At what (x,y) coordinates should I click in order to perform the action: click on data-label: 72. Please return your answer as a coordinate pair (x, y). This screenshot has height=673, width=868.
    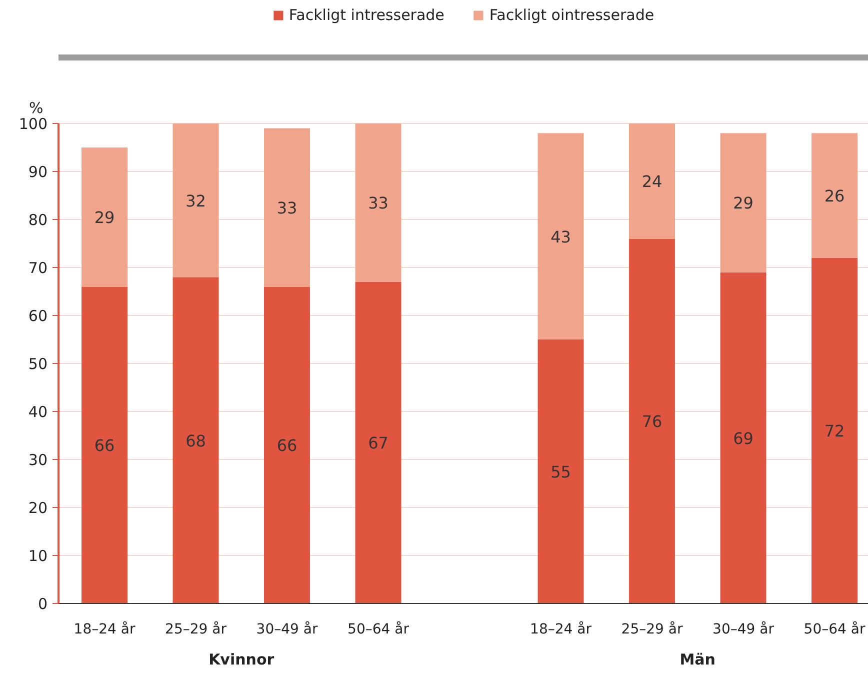
    Looking at the image, I should click on (834, 431).